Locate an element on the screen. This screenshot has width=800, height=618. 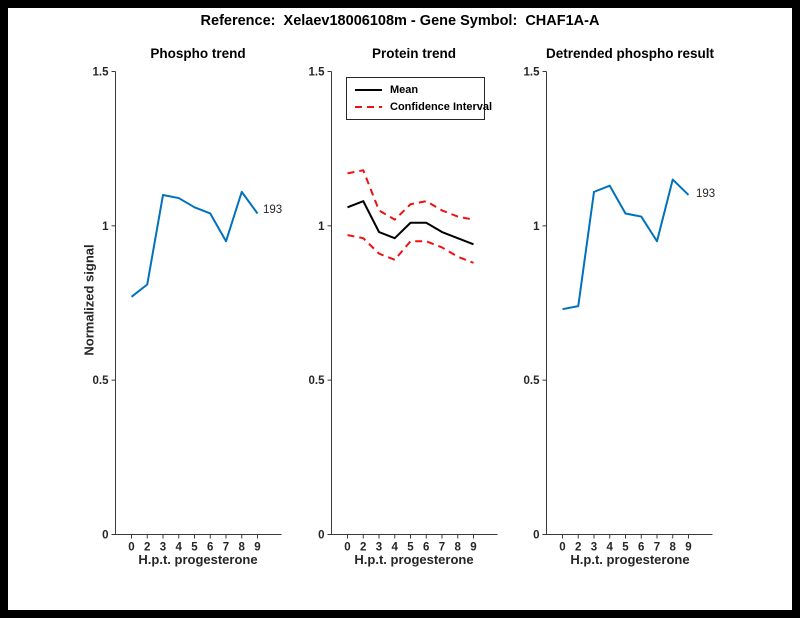
subplot3-title: Detrended phospho result is located at coordinates (629, 53).